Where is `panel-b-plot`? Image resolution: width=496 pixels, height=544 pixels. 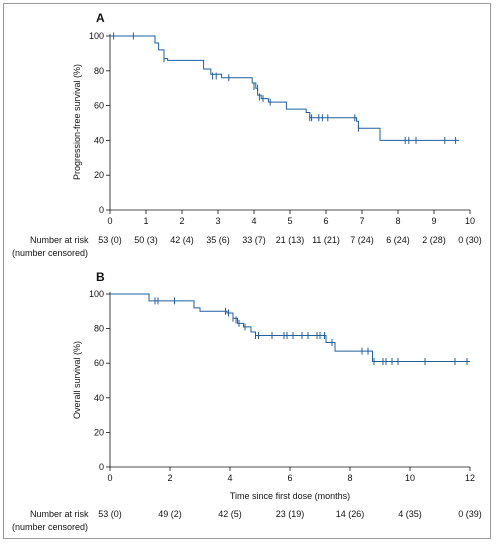
panel-b-plot is located at coordinates (290, 329).